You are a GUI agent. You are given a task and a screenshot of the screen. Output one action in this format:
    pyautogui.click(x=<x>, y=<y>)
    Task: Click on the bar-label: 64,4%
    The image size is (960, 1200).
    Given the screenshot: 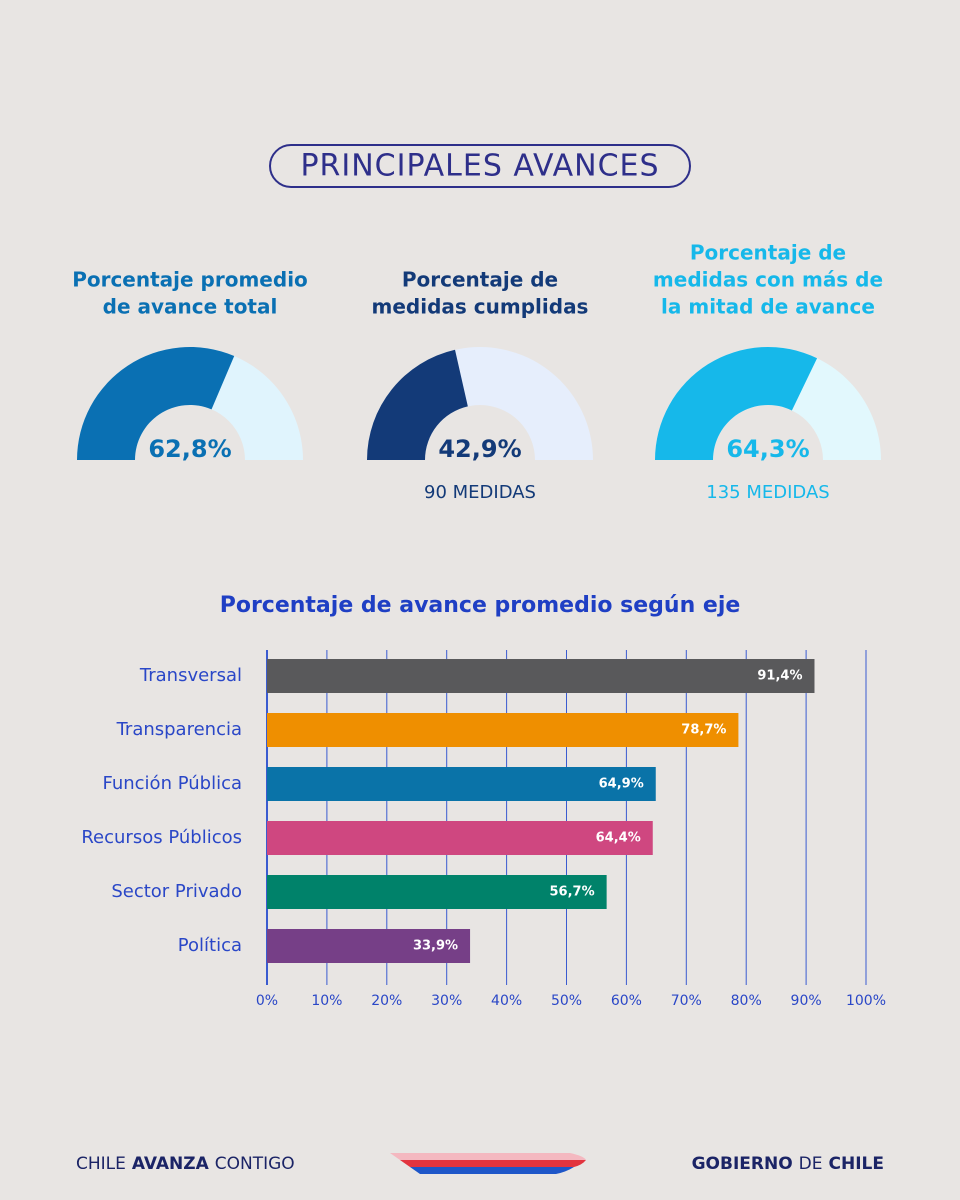 What is the action you would take?
    pyautogui.click(x=618, y=838)
    